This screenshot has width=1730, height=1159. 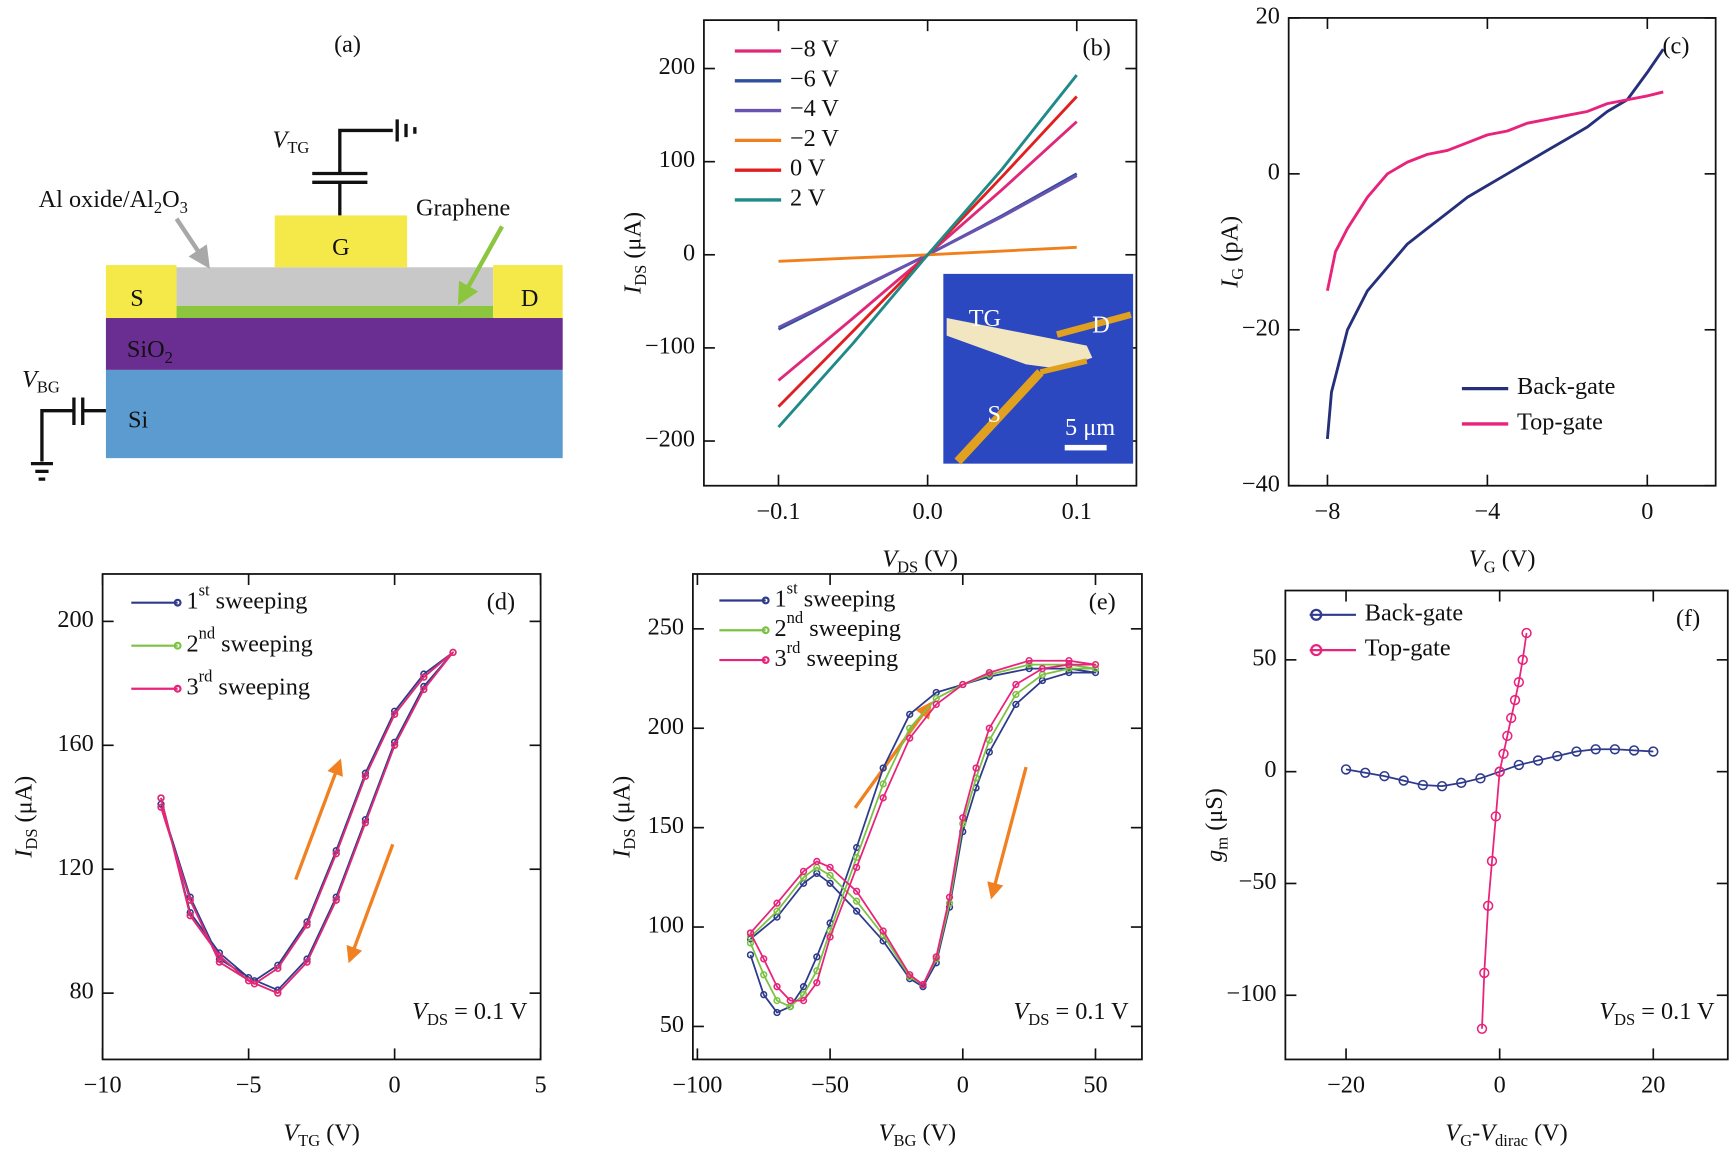 What do you see at coordinates (1346, 1085) in the screenshot?
I see `x-tick-label: −20` at bounding box center [1346, 1085].